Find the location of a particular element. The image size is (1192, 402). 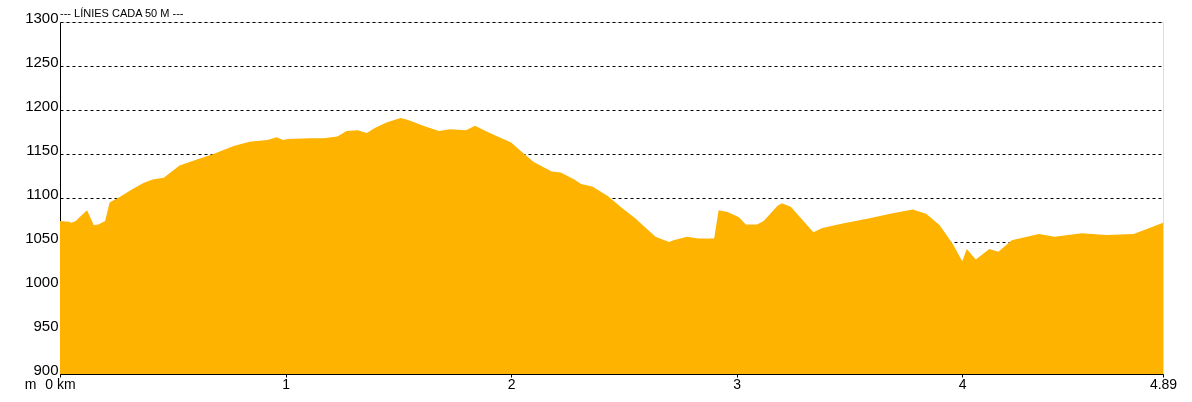

chart-title: --- LÍNIES CADA 50 M --- is located at coordinates (122, 13).